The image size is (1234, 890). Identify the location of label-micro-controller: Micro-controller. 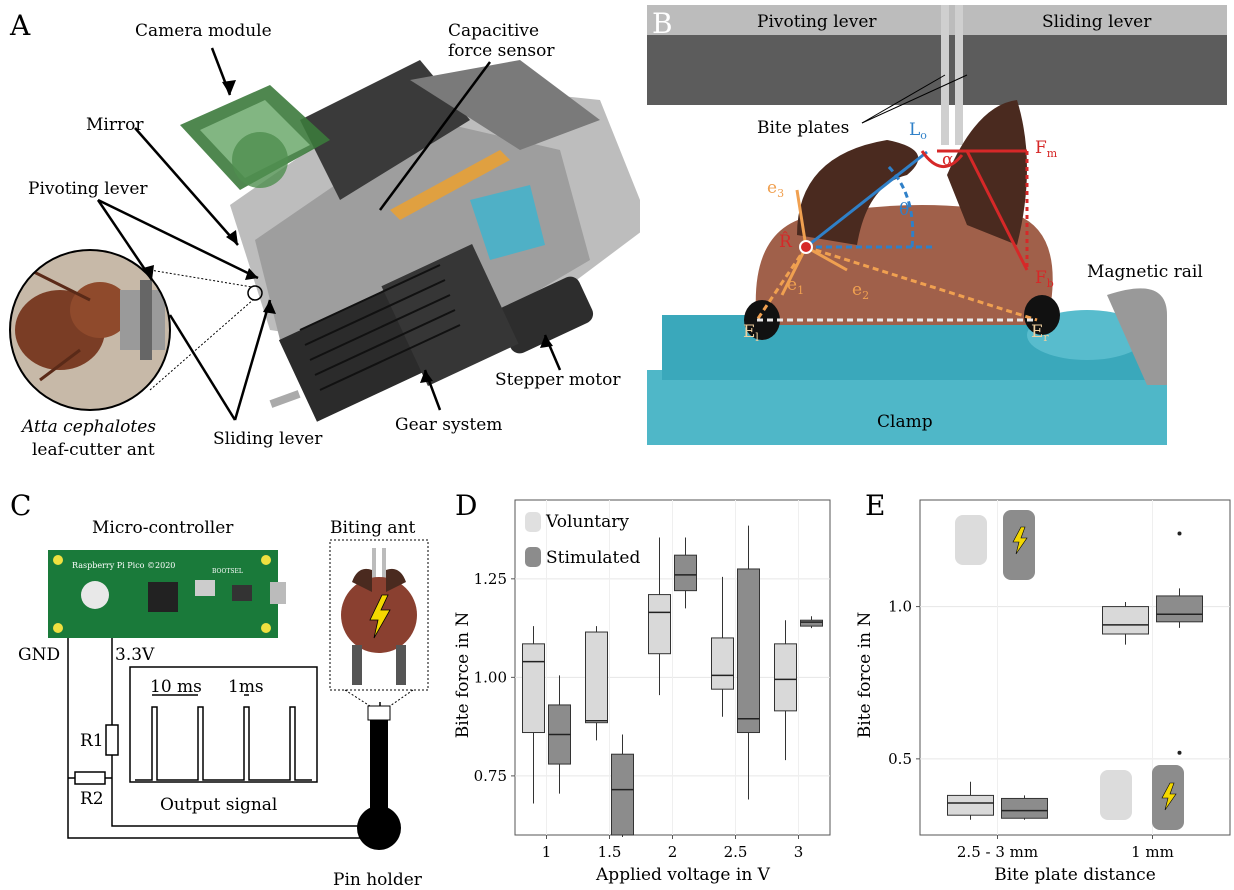
(163, 528).